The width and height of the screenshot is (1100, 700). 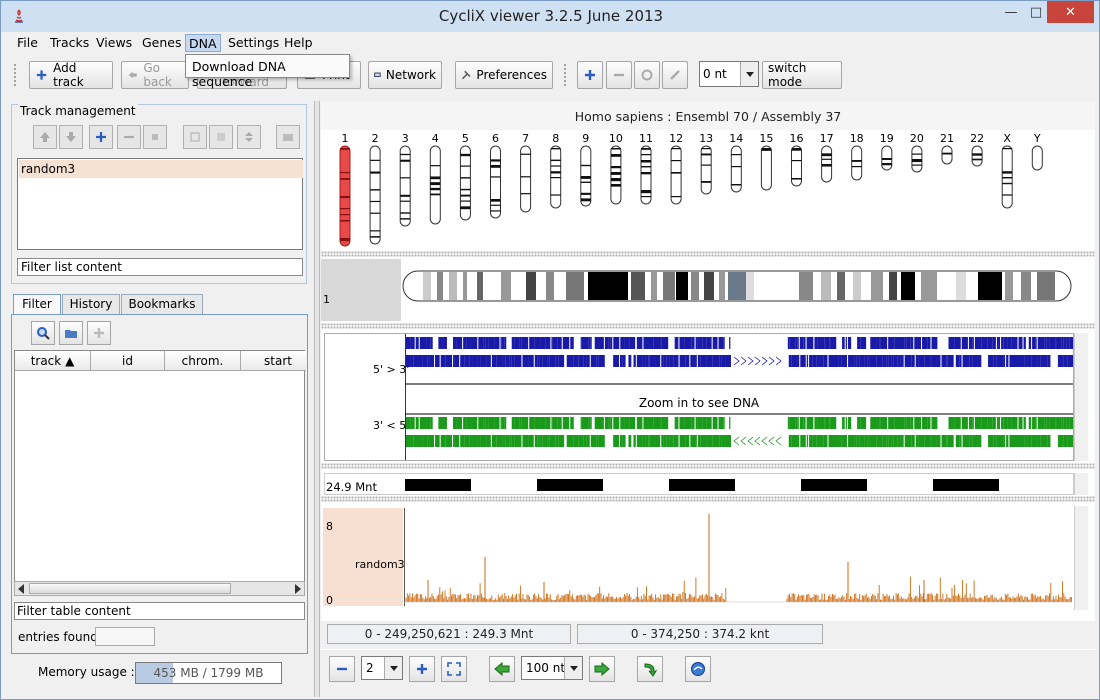 I want to click on column-header-chrom: chrom., so click(x=203, y=361).